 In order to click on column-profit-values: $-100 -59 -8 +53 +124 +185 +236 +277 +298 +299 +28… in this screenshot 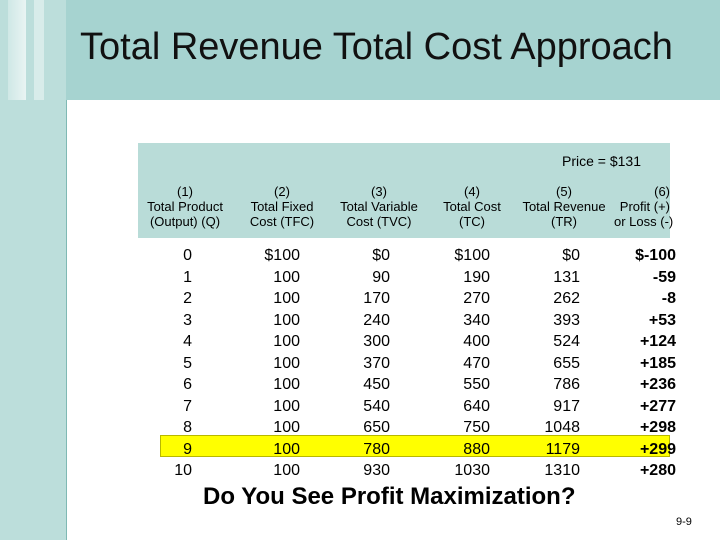, I will do `click(638, 363)`.